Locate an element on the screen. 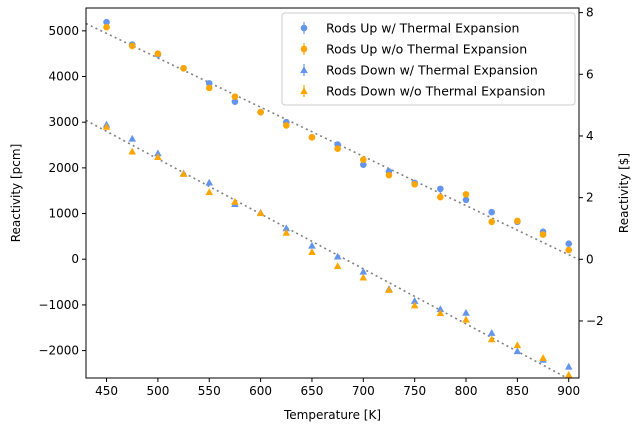 Image resolution: width=641 pixels, height=436 pixels. x-axis-label: Temperature [K] is located at coordinates (332, 415).